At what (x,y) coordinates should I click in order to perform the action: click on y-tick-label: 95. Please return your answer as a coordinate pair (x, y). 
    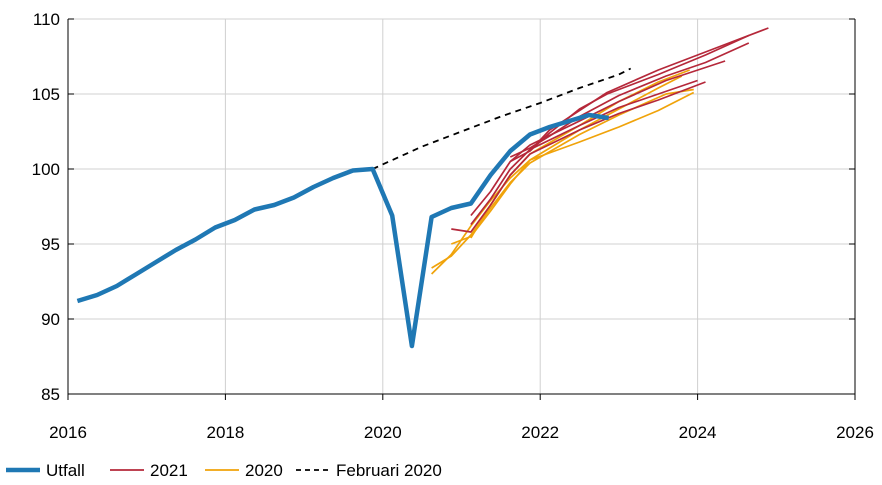
    Looking at the image, I should click on (50, 244).